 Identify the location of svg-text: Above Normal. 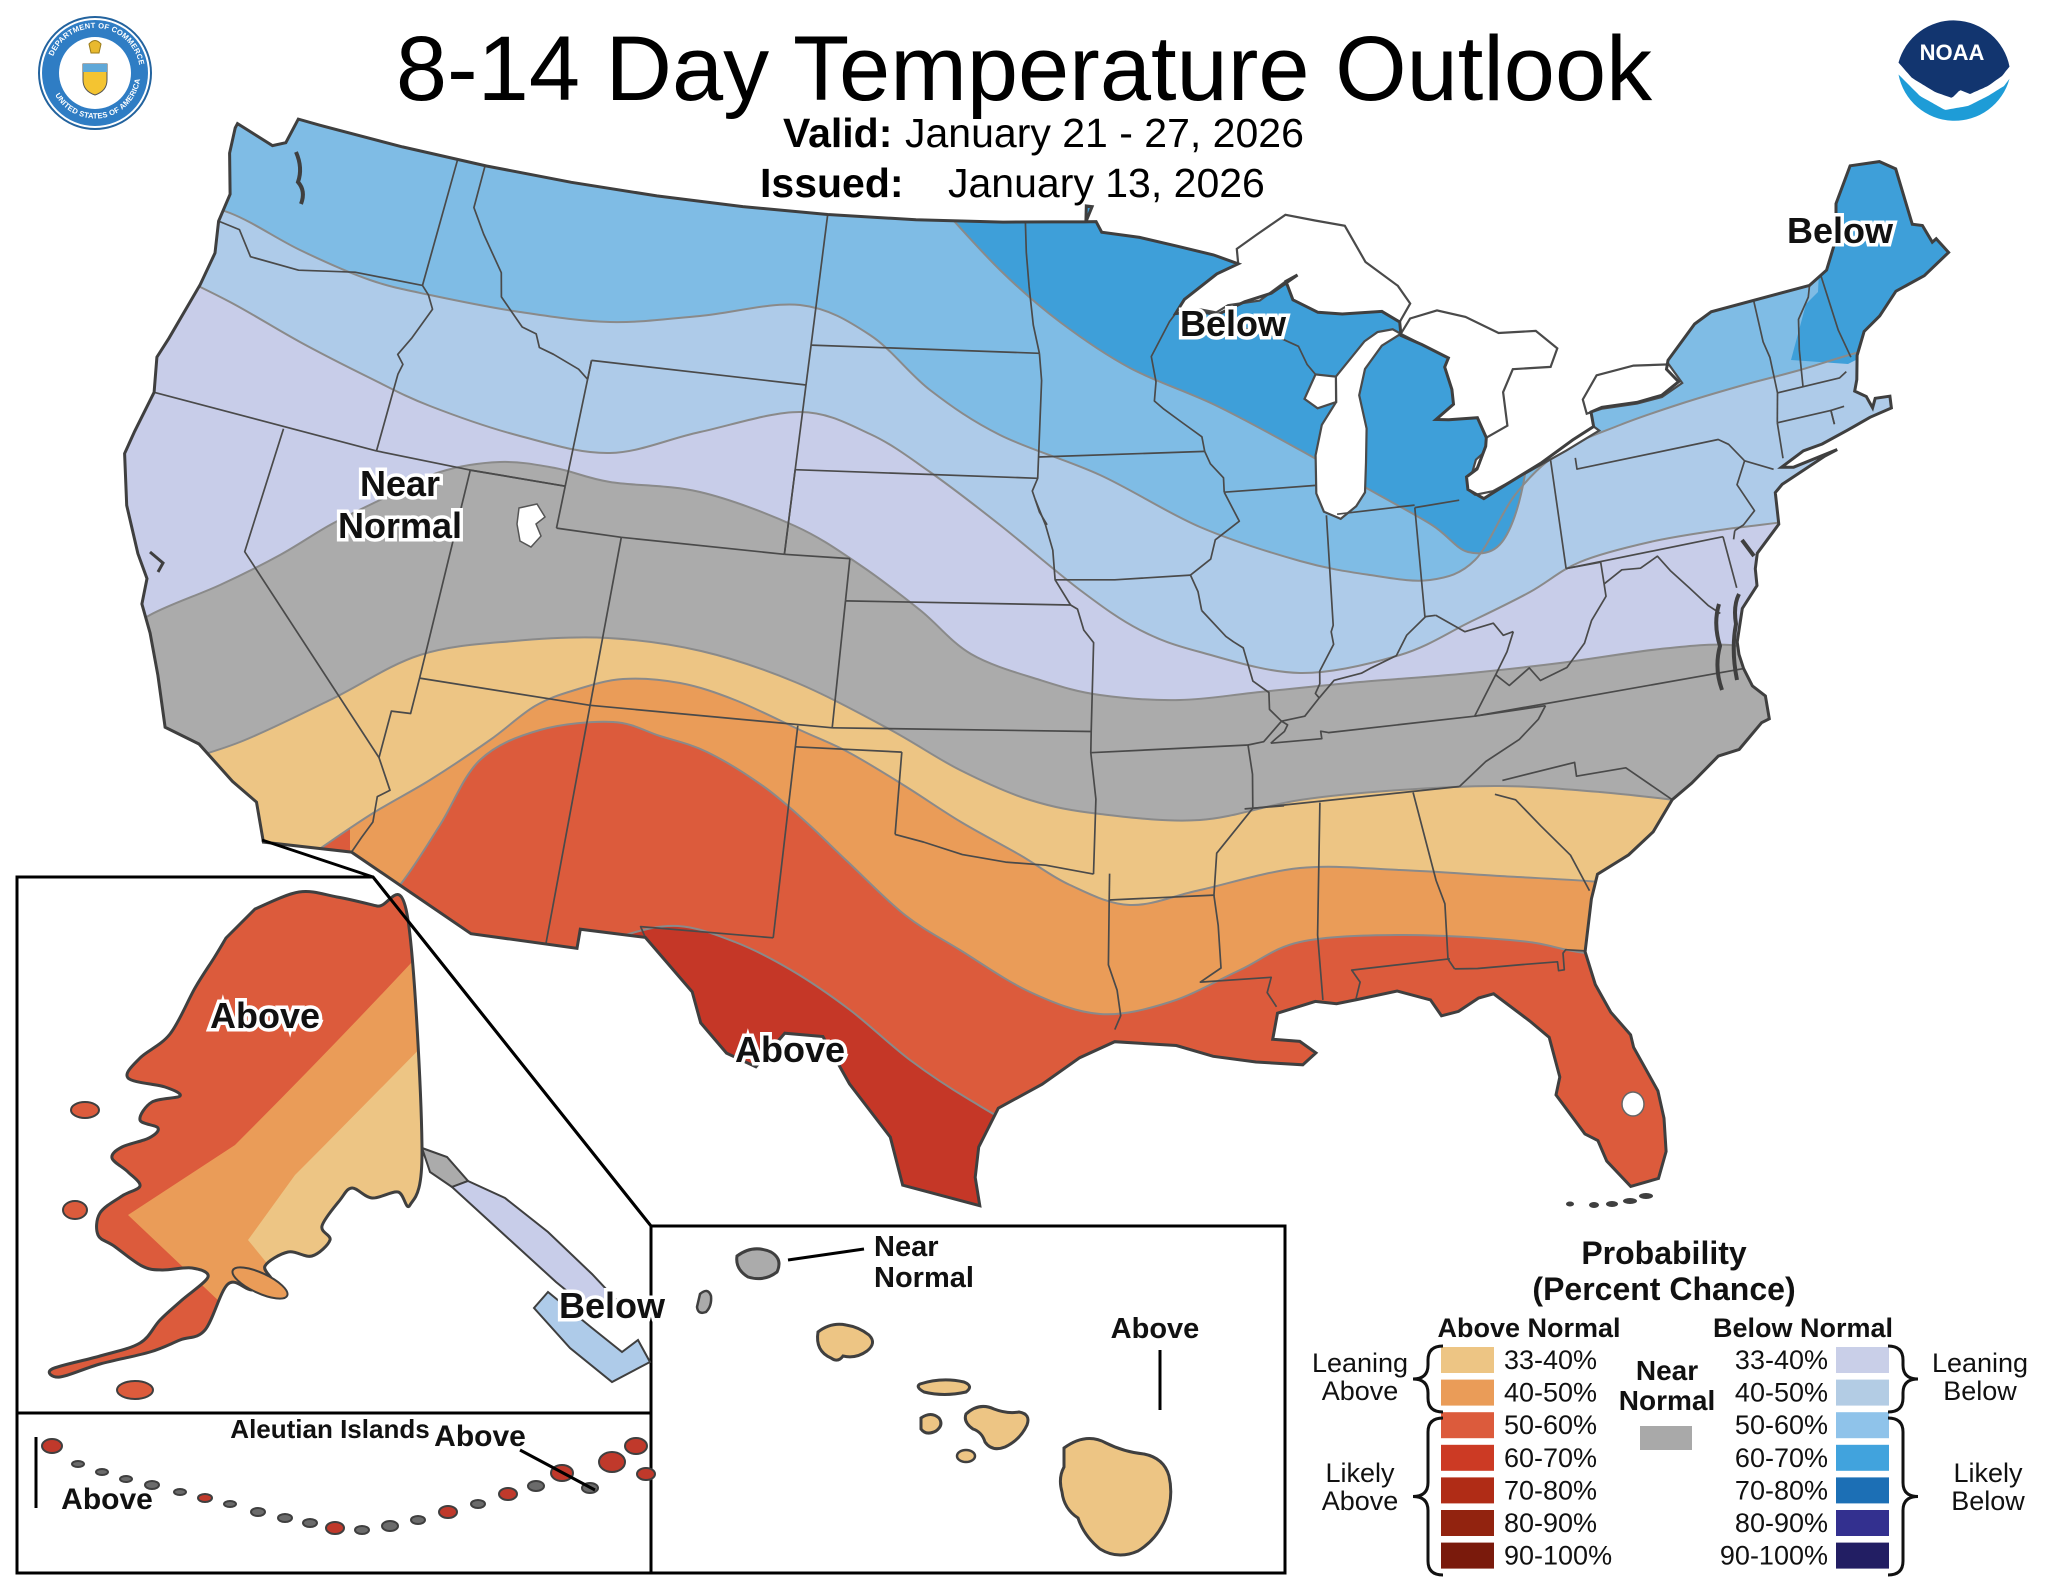
(1528, 1328).